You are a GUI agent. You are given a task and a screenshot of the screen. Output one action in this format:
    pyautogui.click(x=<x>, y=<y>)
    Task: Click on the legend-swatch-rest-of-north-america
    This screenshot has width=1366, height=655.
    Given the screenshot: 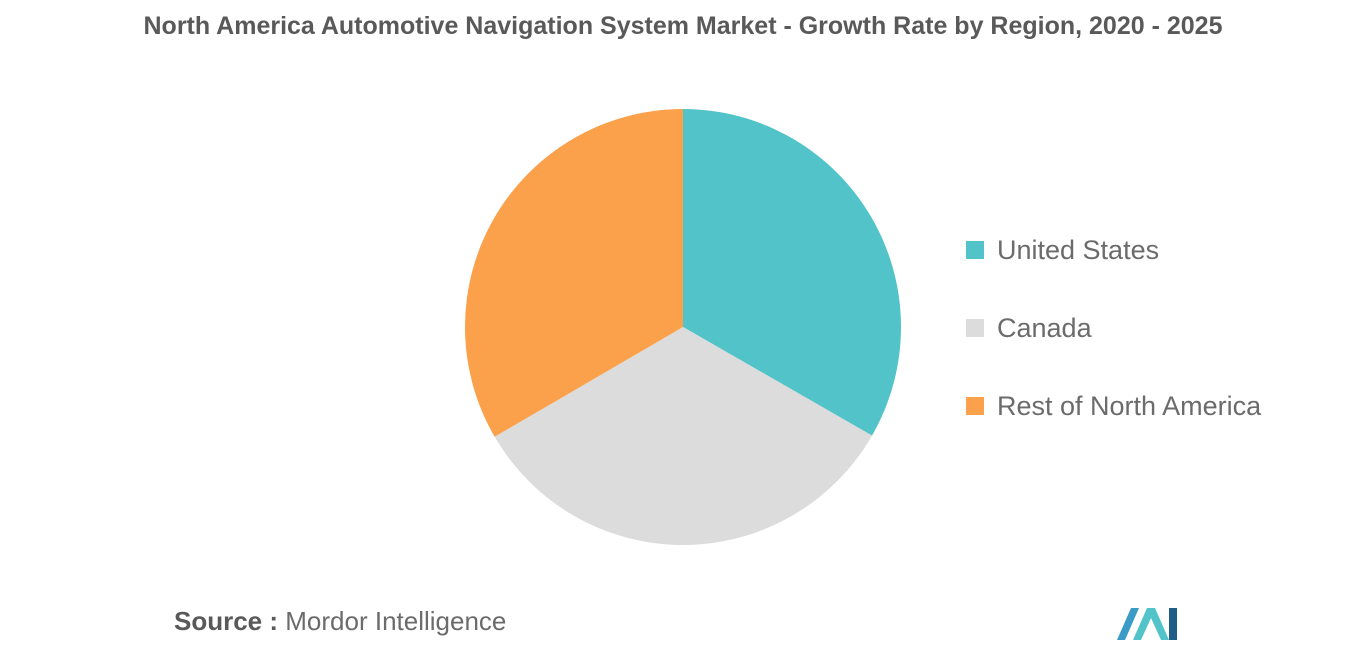 What is the action you would take?
    pyautogui.click(x=975, y=406)
    